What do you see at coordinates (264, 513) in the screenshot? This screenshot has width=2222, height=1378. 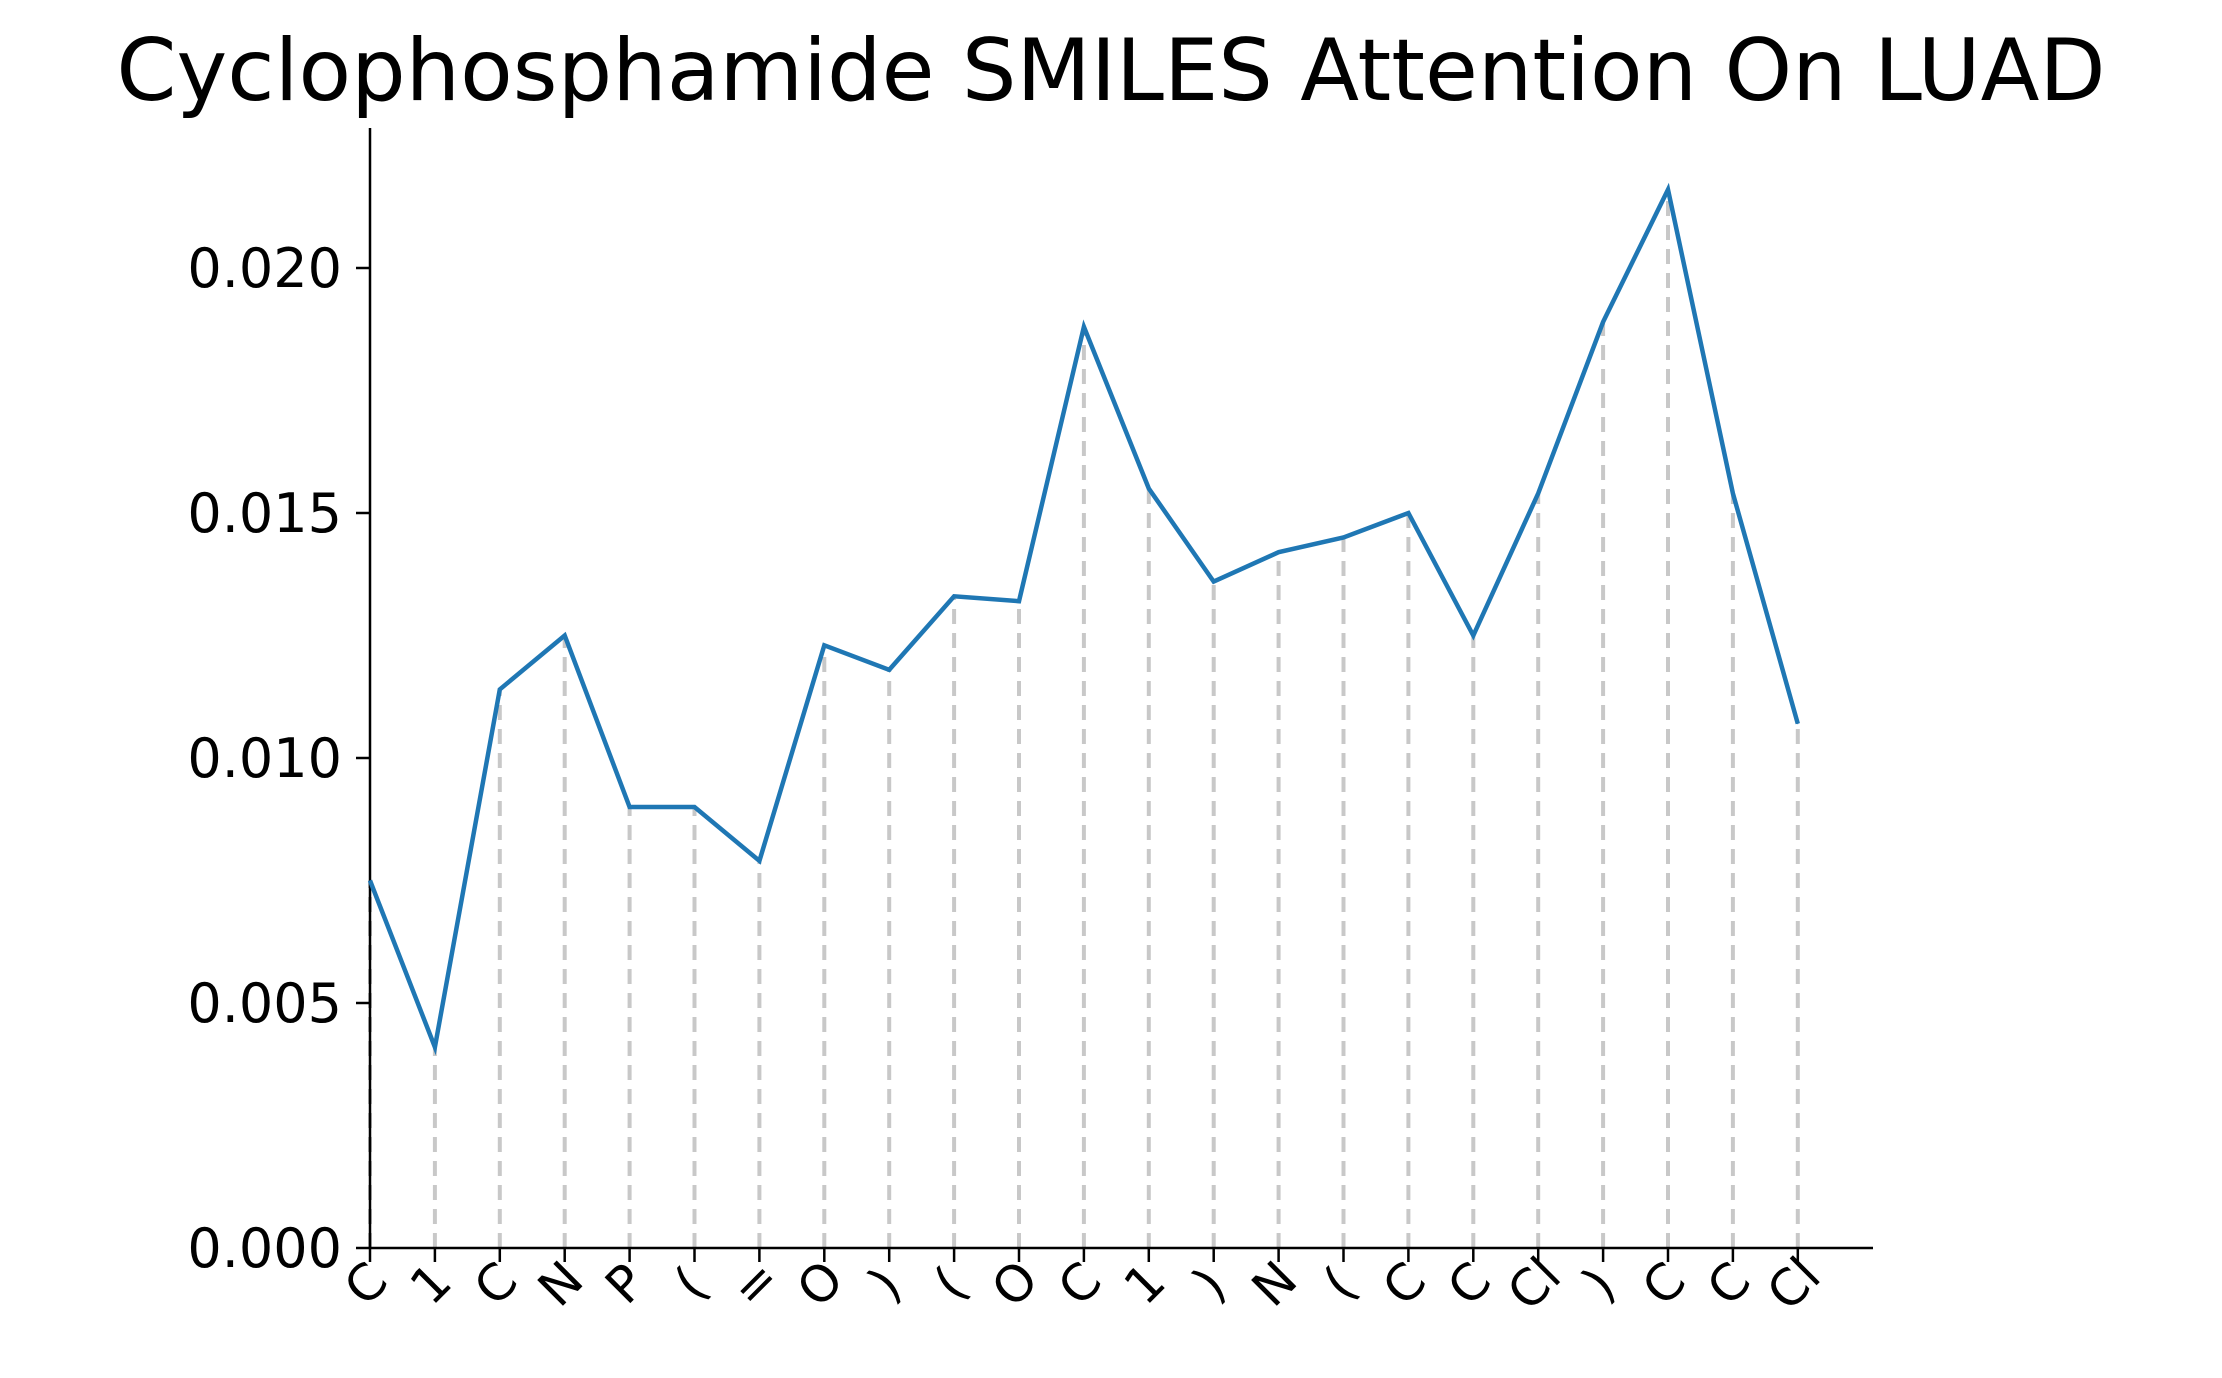 I see `y-tick-label: 0.015` at bounding box center [264, 513].